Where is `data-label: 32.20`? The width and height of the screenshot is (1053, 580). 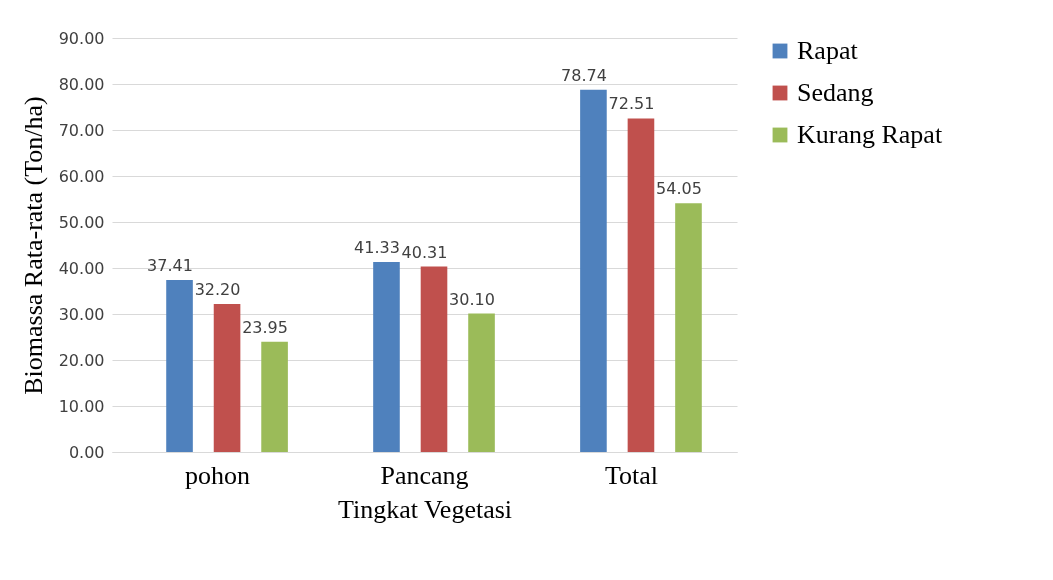 data-label: 32.20 is located at coordinates (217, 289).